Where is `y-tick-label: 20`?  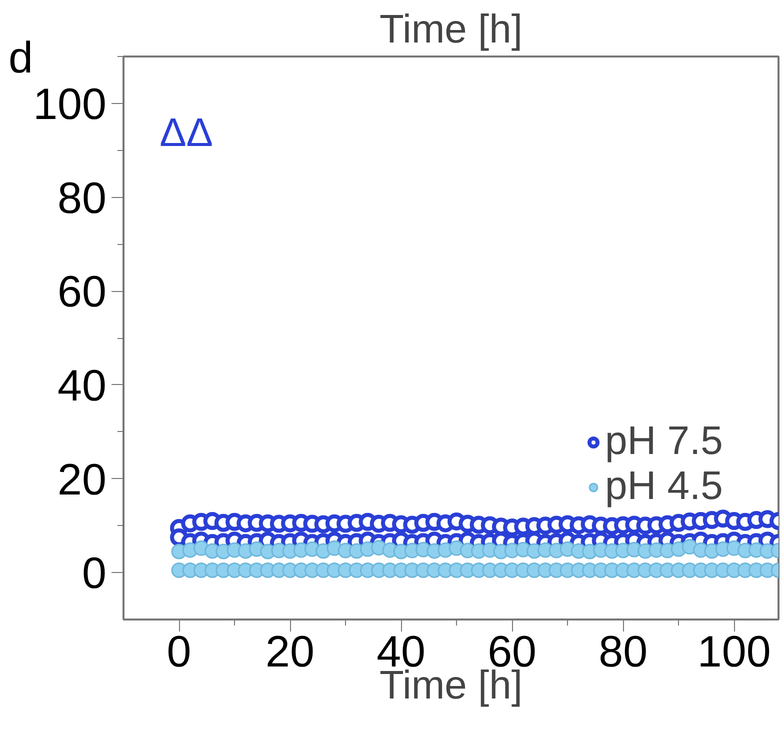 y-tick-label: 20 is located at coordinates (82, 479).